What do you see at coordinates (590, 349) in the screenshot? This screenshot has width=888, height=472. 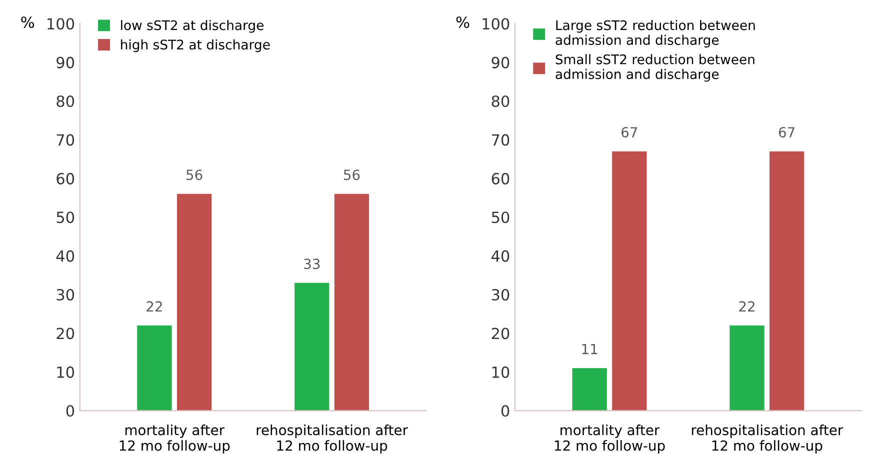 I see `data-label: 11` at bounding box center [590, 349].